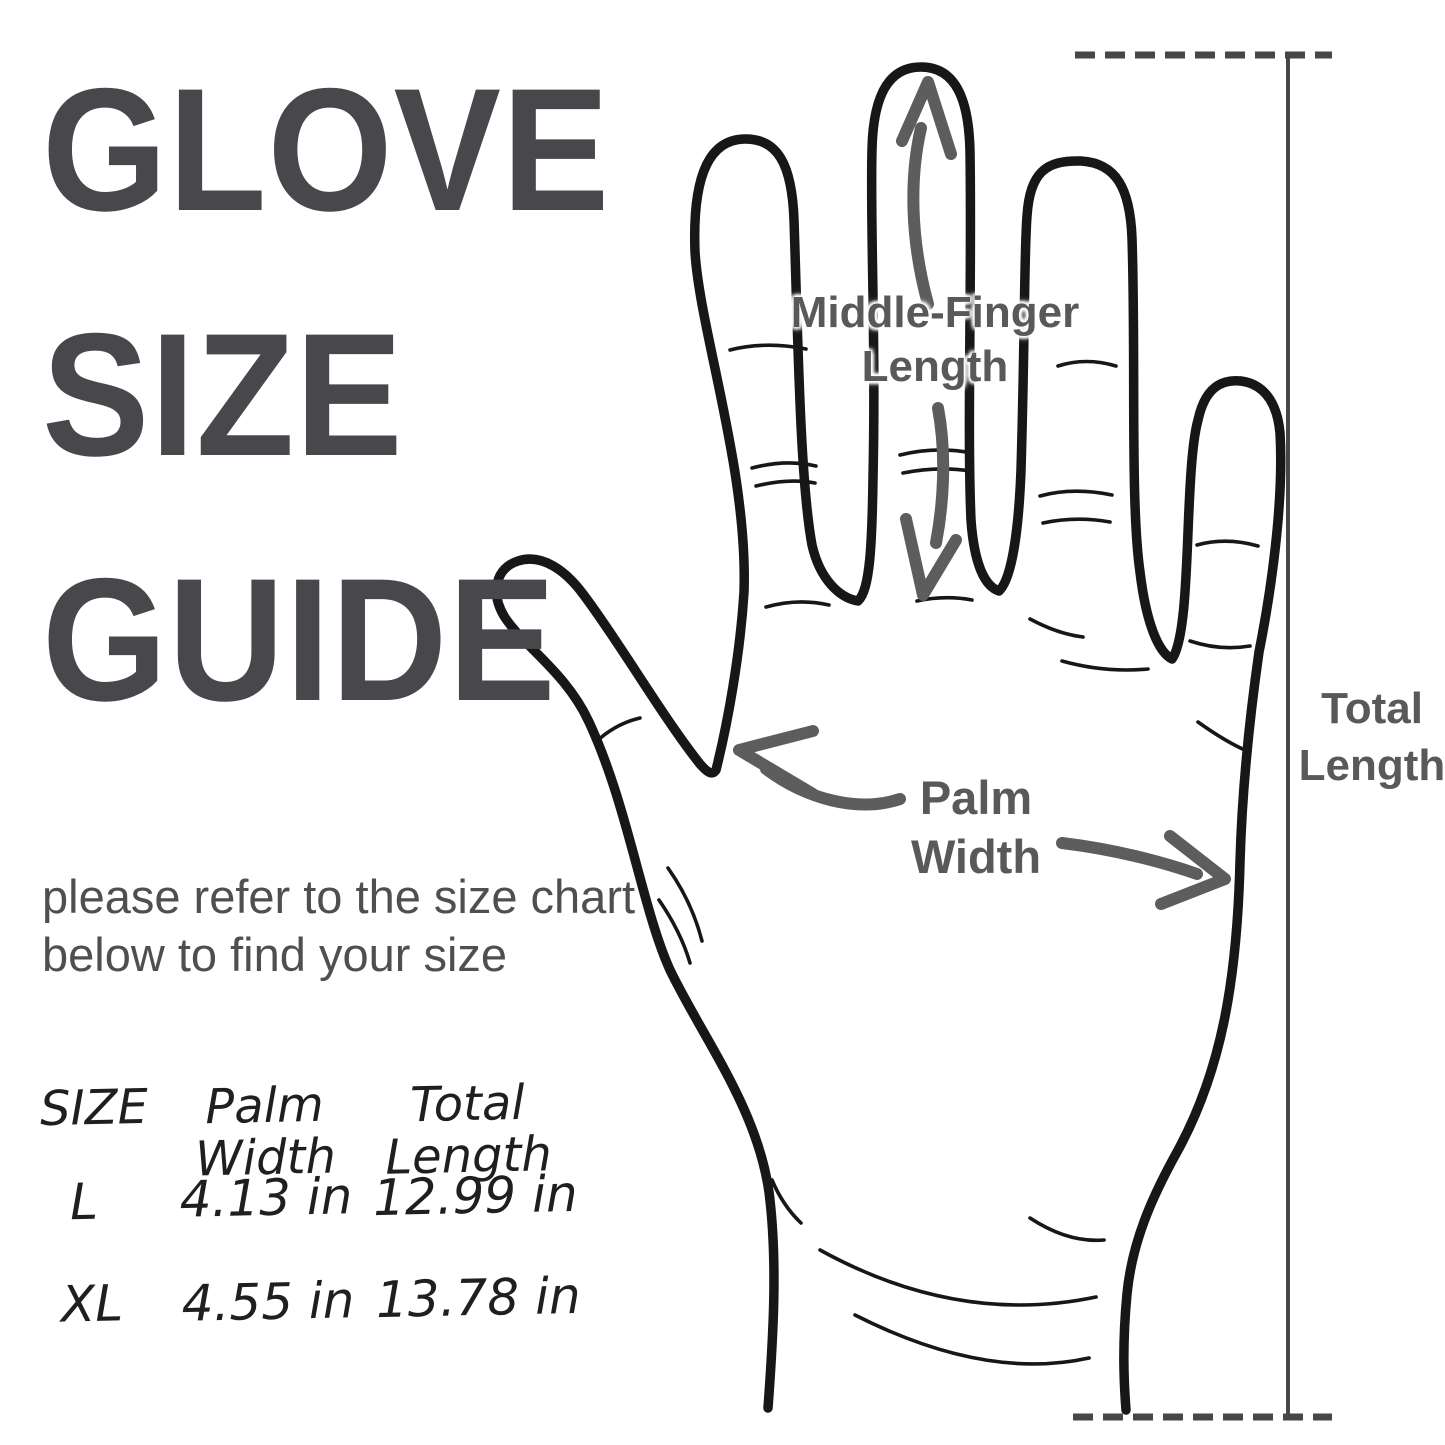  Describe the element at coordinates (926, 193) in the screenshot. I see `middle-finger-up-arrow` at that location.